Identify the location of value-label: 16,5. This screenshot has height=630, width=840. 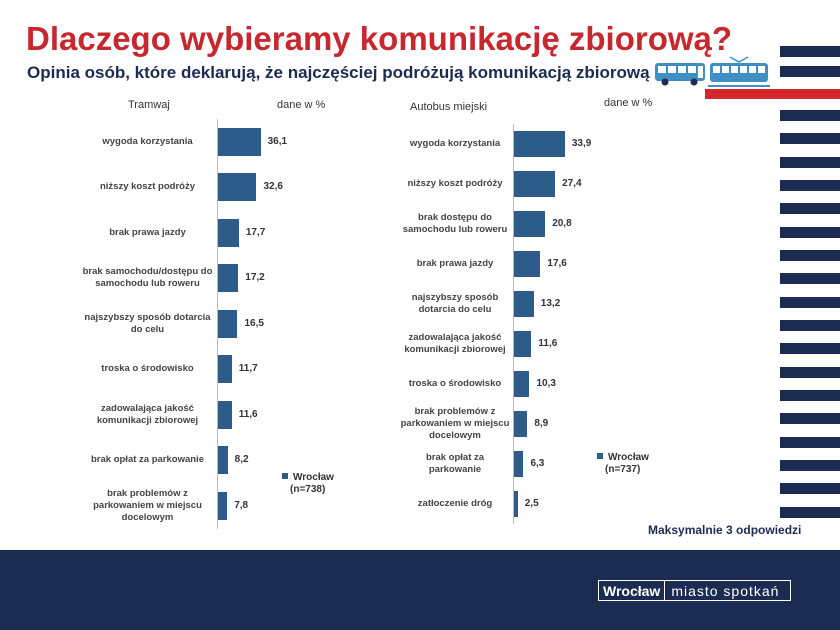
(254, 323).